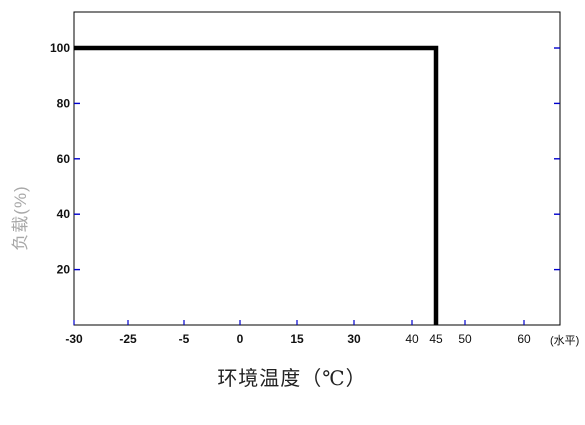 This screenshot has height=425, width=585. I want to click on x-tick-label: 40, so click(412, 339).